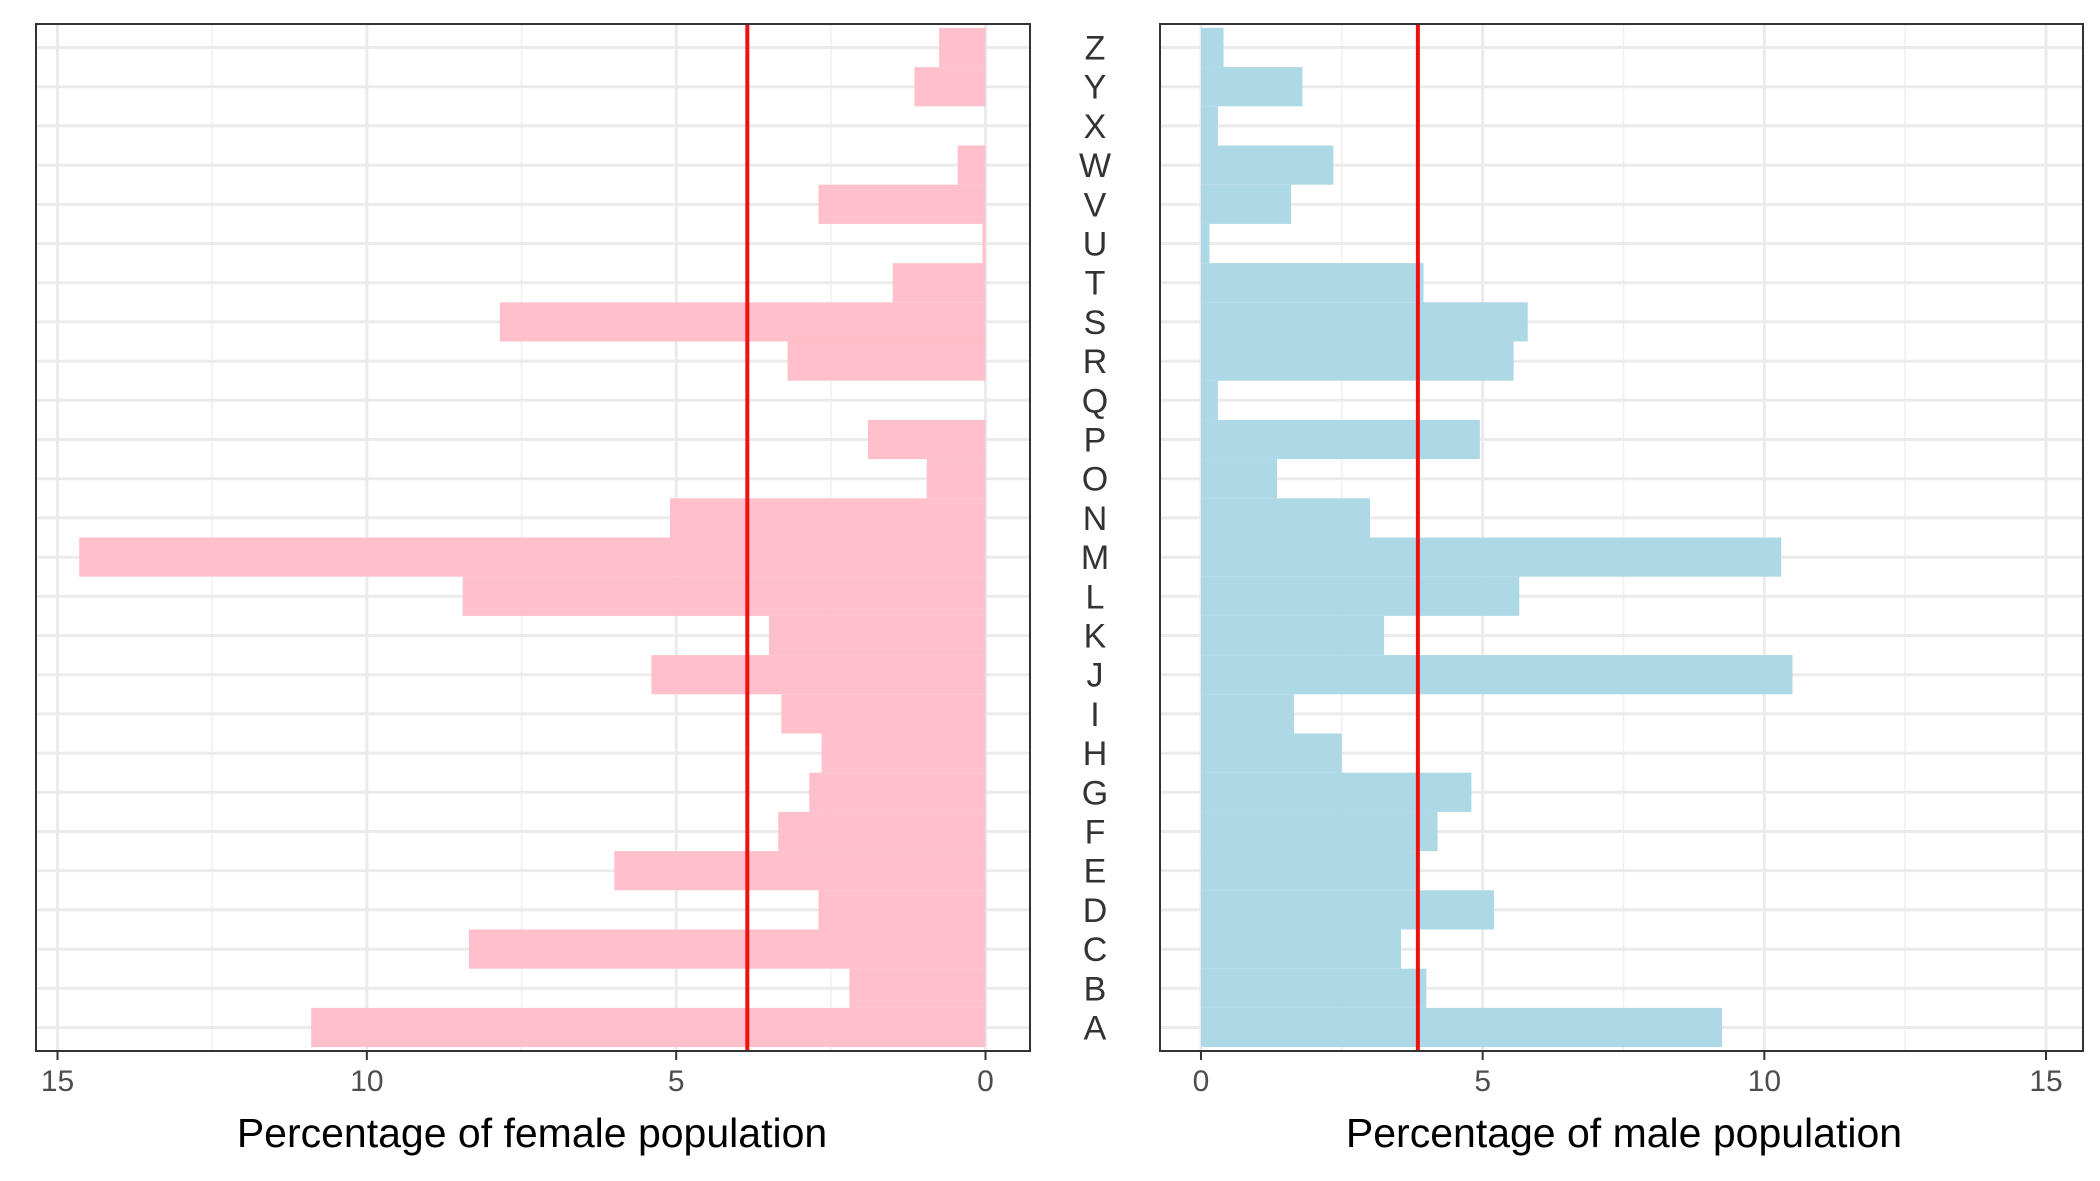  I want to click on female-bar-G, so click(897, 792).